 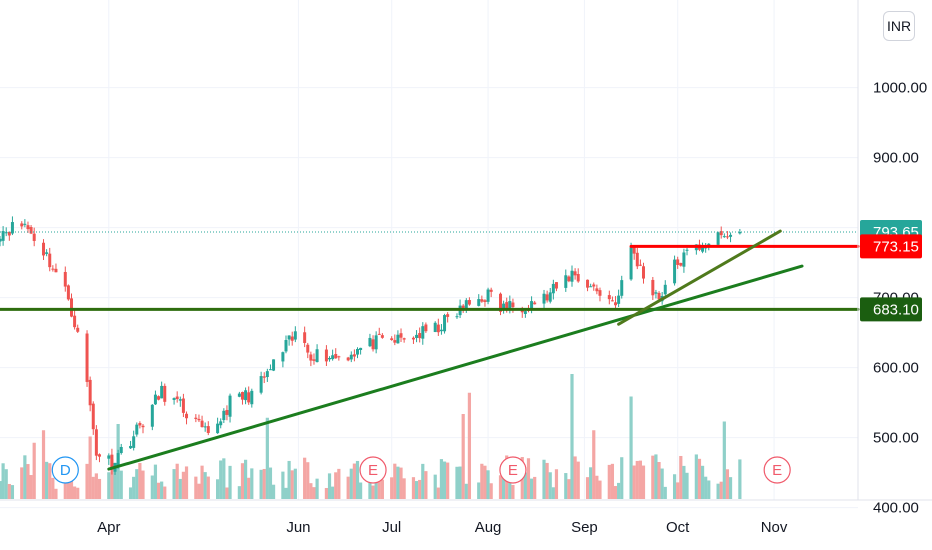 What do you see at coordinates (298, 527) in the screenshot?
I see `time-tick-label: Jun` at bounding box center [298, 527].